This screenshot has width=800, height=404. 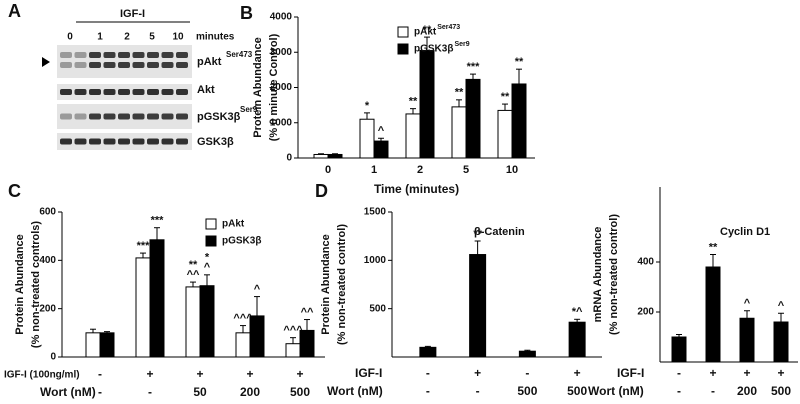 I want to click on y-tick-label: 500, so click(x=377, y=308).